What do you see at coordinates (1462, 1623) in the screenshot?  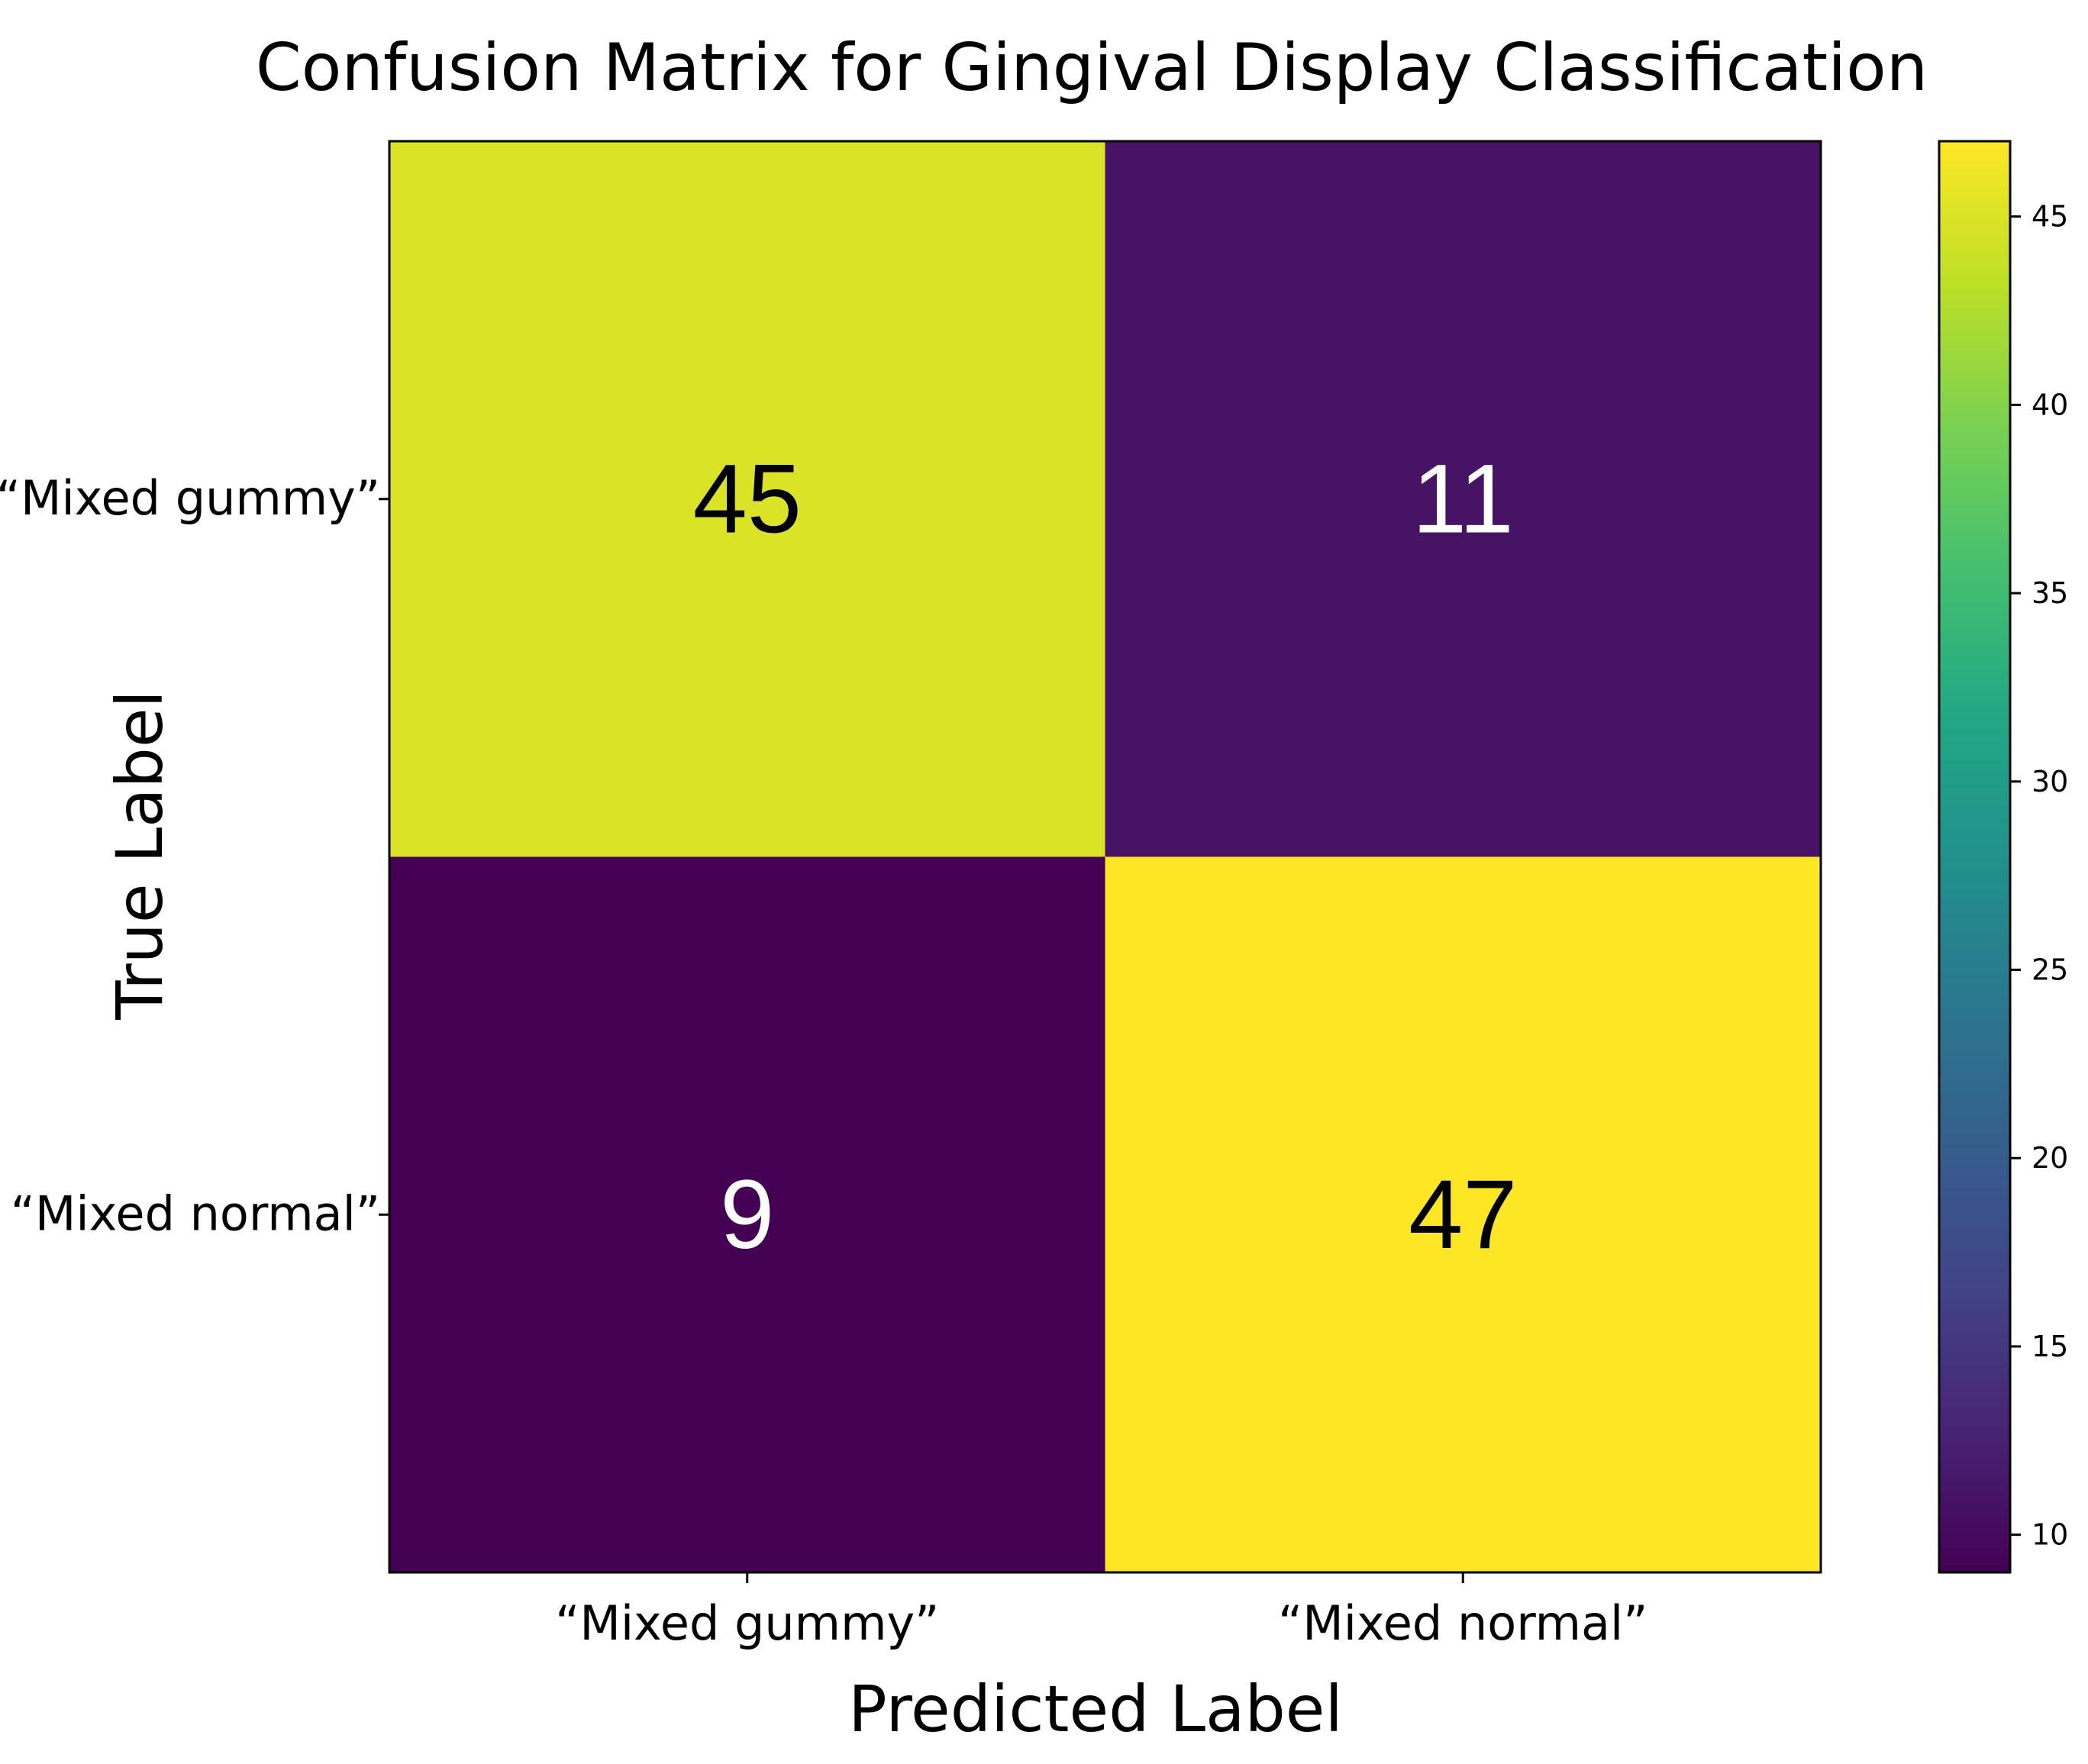 I see `x-tick-label: “Mixed normal”` at bounding box center [1462, 1623].